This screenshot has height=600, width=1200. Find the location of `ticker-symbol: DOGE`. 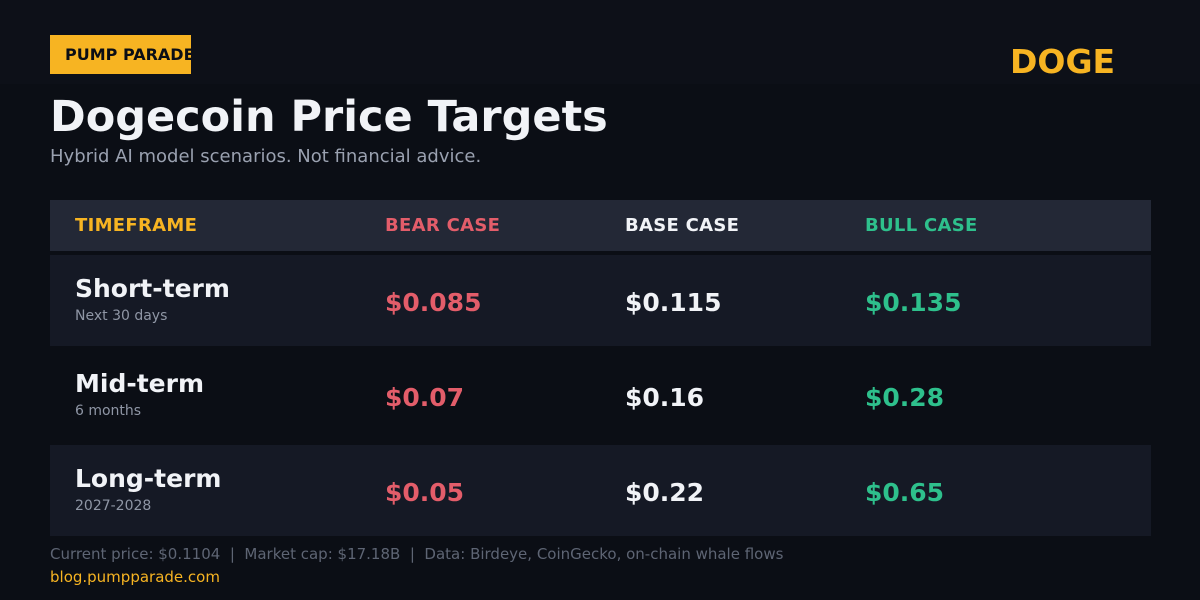

ticker-symbol: DOGE is located at coordinates (1063, 61).